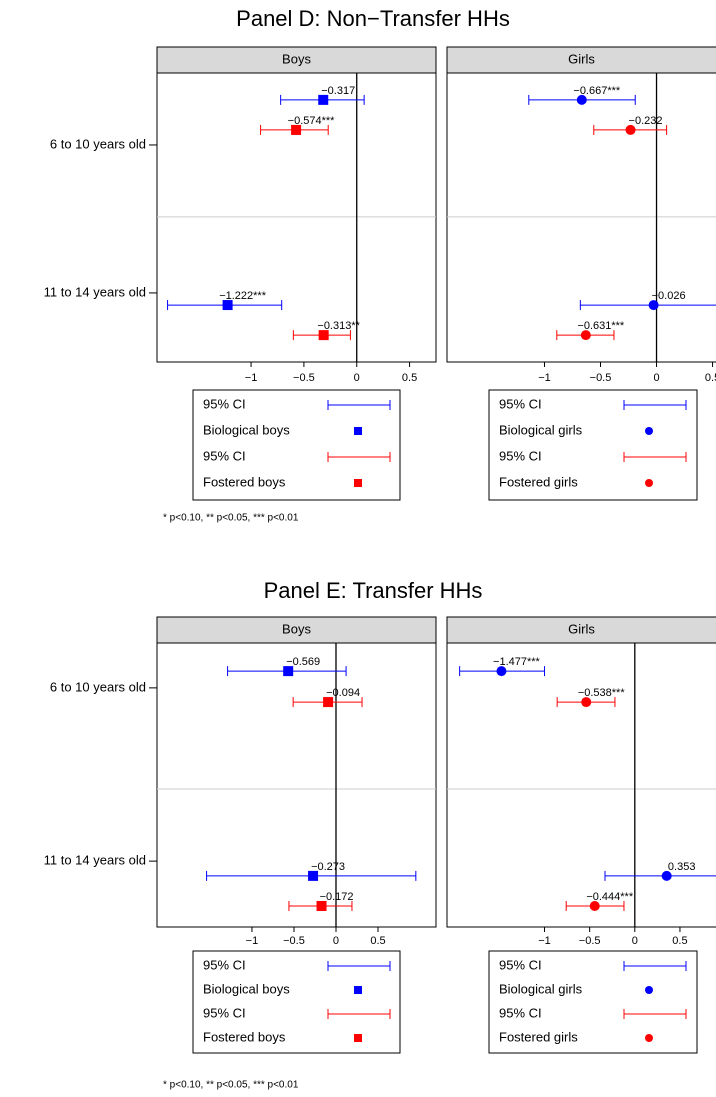  I want to click on value-label: −0.667***, so click(597, 91).